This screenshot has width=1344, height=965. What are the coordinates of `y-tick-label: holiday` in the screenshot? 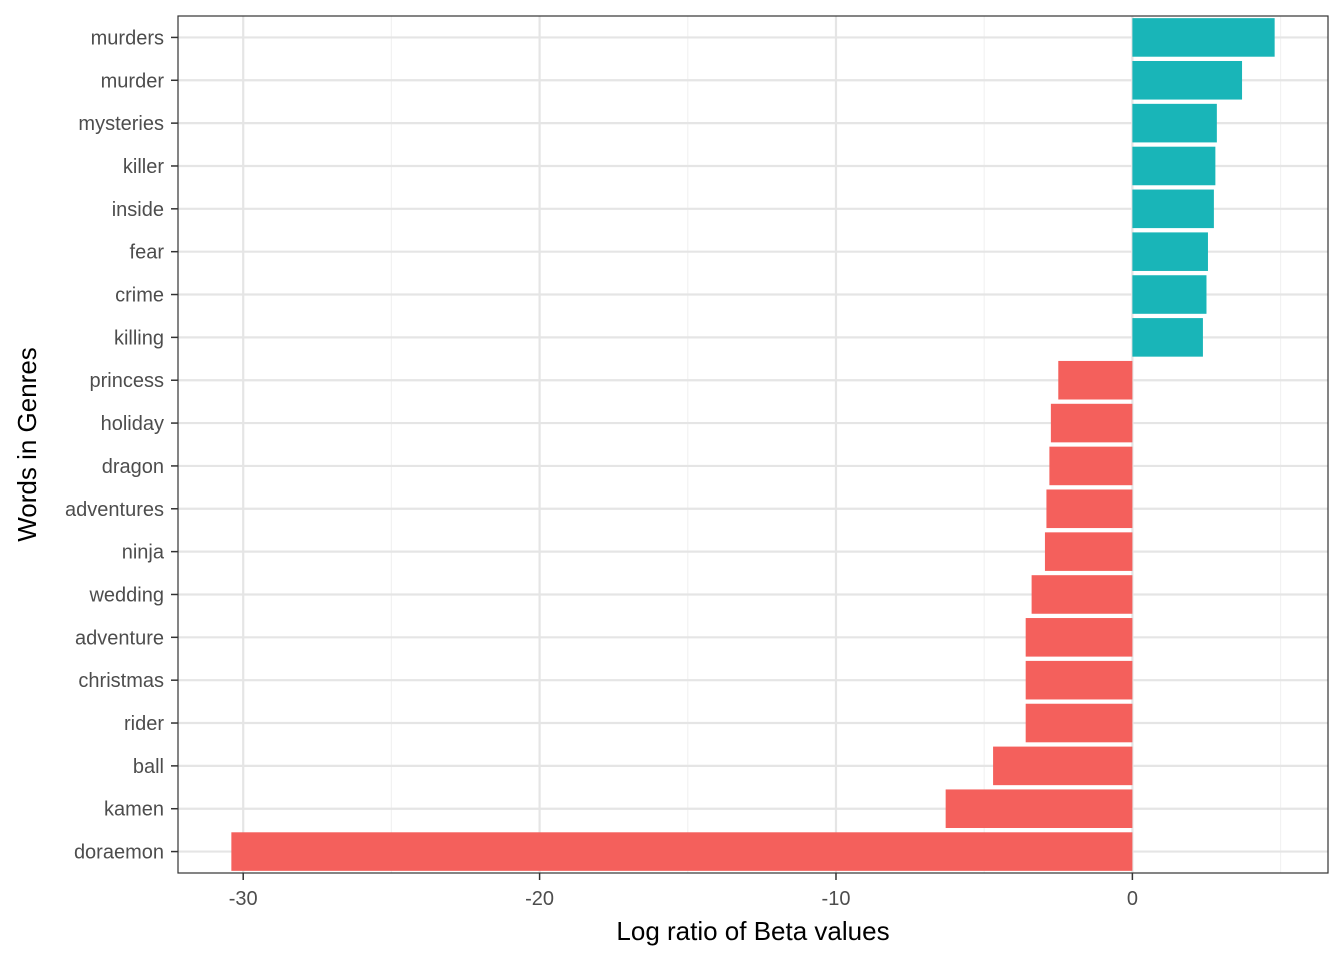 It's located at (132, 424).